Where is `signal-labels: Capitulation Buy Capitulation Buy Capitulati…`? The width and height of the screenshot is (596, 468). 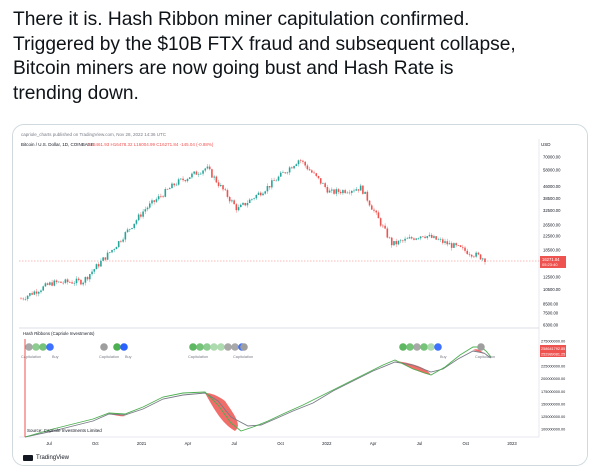
signal-labels: Capitulation Buy Capitulation Buy Capitulati… is located at coordinates (258, 357).